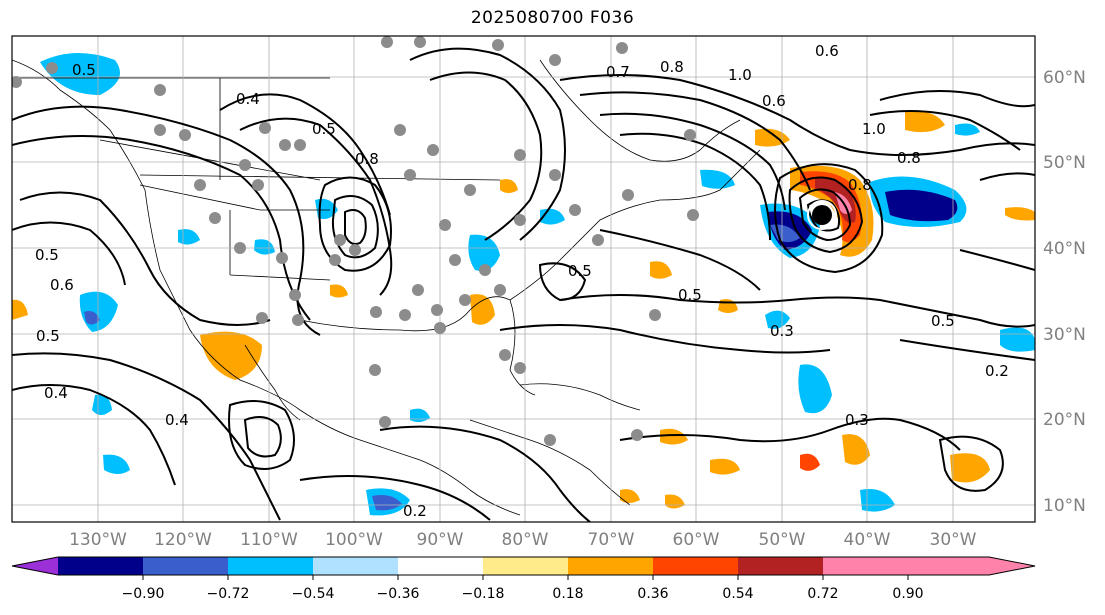  What do you see at coordinates (183, 540) in the screenshot?
I see `lon-label: 120°W` at bounding box center [183, 540].